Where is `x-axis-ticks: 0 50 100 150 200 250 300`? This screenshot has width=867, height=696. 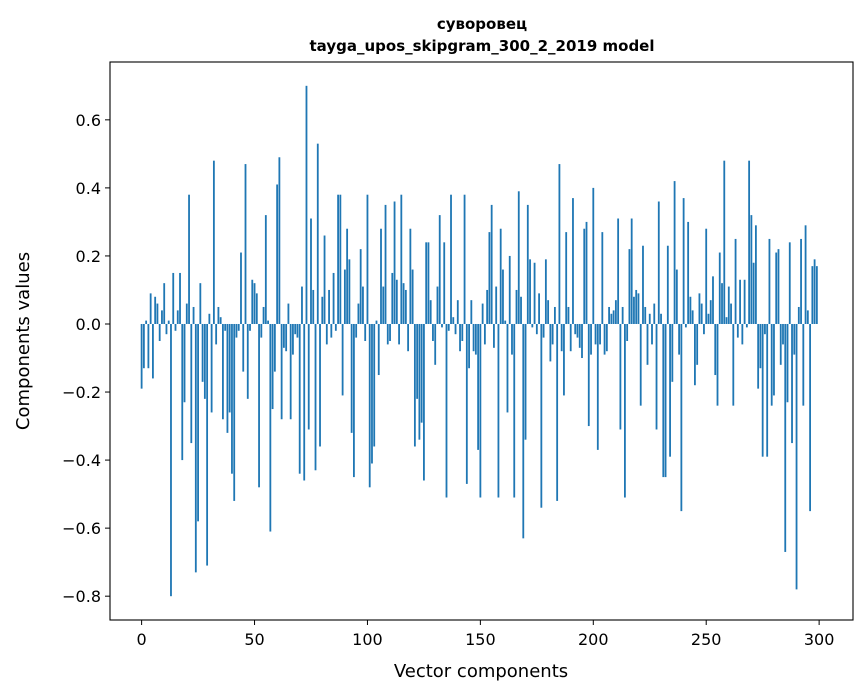 x-axis-ticks: 0 50 100 150 200 250 300 is located at coordinates (485, 634).